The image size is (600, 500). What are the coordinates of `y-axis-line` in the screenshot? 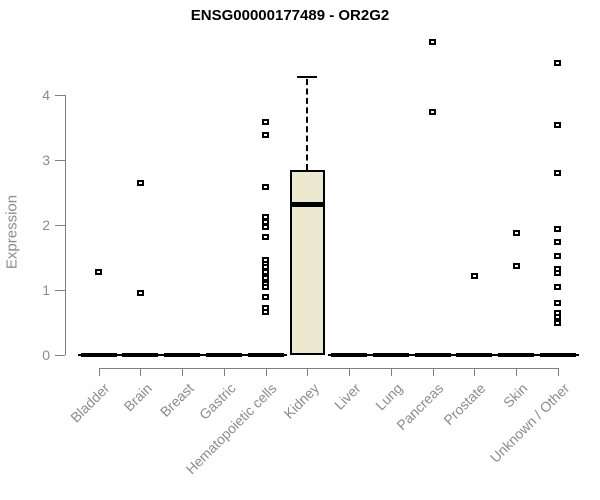 It's located at (65, 225).